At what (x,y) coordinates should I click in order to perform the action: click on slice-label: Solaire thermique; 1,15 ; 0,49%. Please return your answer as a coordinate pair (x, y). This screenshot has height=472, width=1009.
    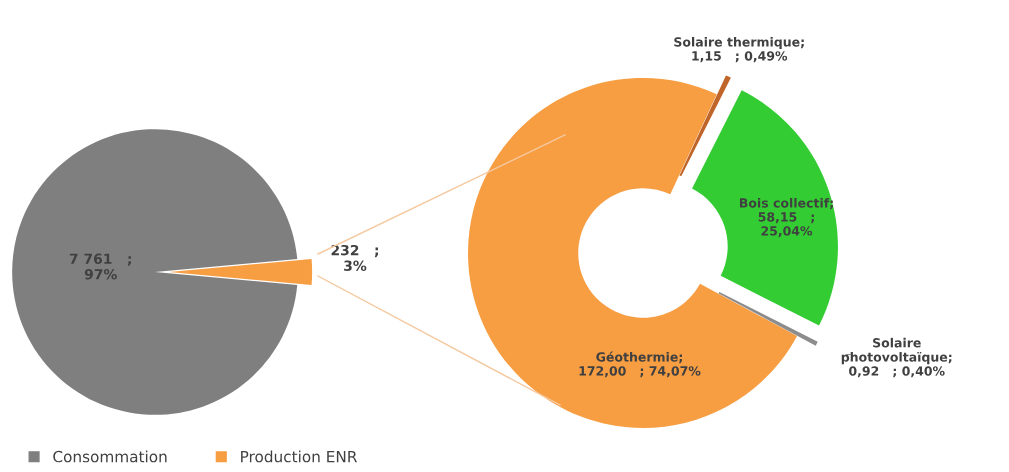
    Looking at the image, I should click on (739, 49).